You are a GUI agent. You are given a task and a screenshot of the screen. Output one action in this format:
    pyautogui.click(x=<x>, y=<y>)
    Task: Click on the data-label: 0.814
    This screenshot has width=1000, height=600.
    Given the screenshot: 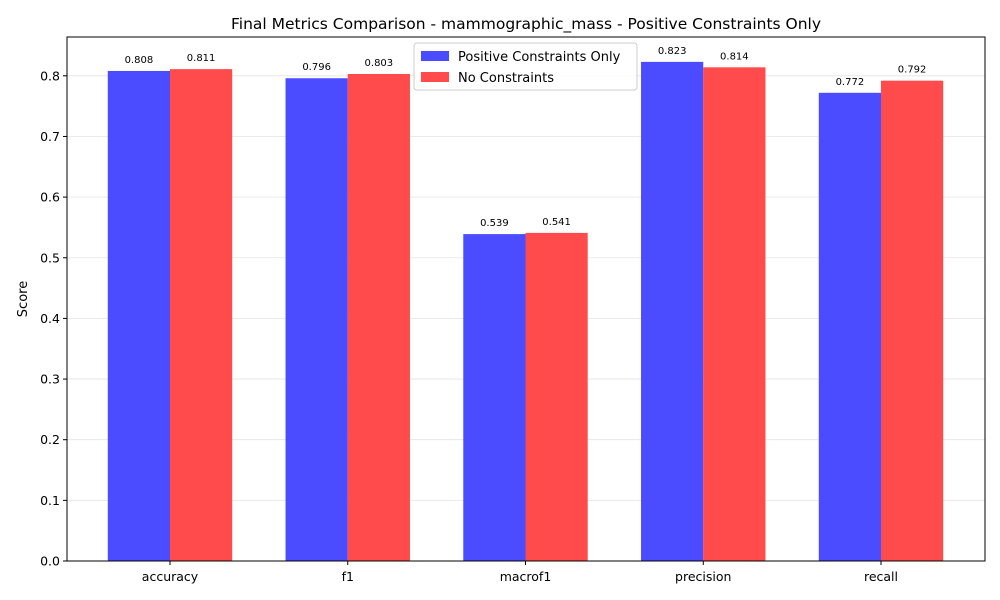 What is the action you would take?
    pyautogui.click(x=734, y=56)
    